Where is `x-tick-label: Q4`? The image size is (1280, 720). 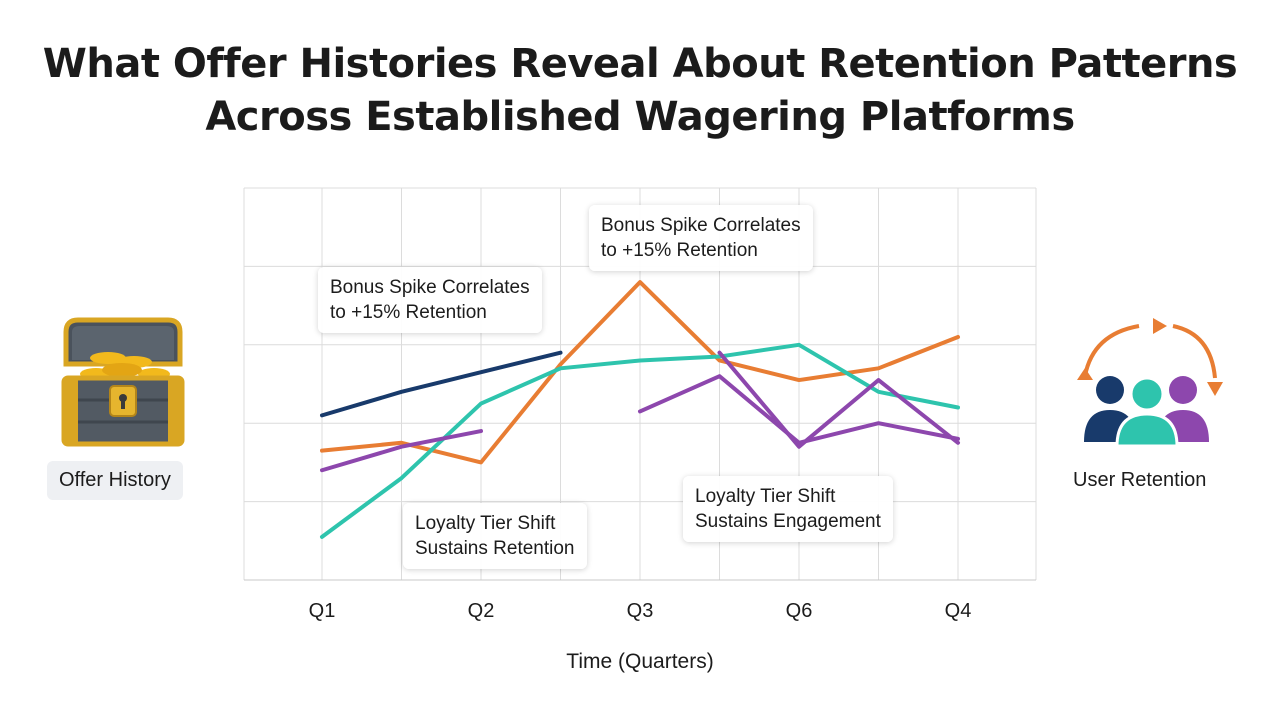 x-tick-label: Q4 is located at coordinates (958, 611).